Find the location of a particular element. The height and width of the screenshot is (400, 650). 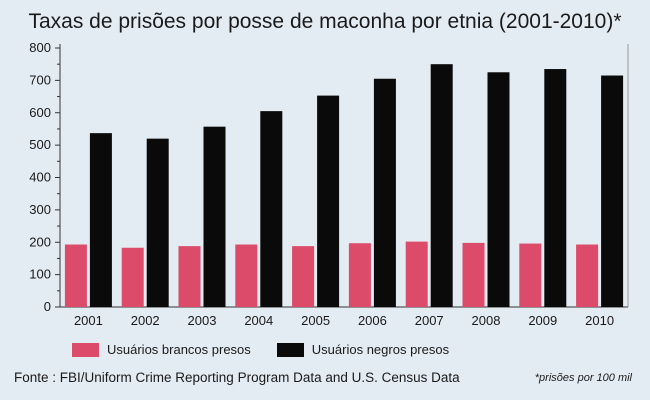

bar-white-2010 is located at coordinates (587, 275).